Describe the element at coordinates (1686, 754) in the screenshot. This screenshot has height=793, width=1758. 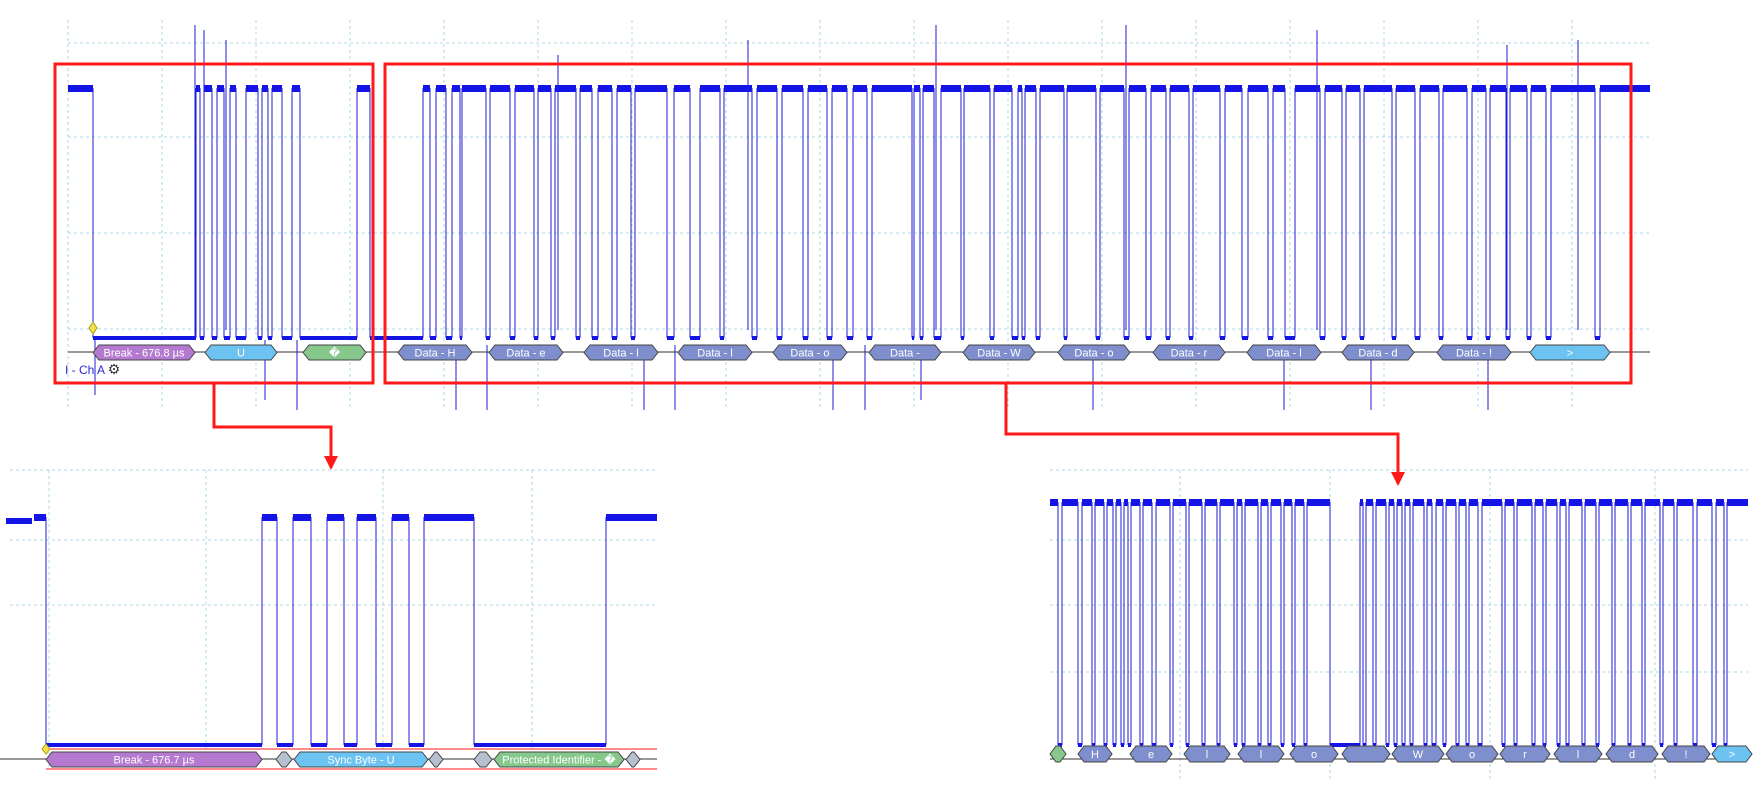
I see `right-decode-data: !` at that location.